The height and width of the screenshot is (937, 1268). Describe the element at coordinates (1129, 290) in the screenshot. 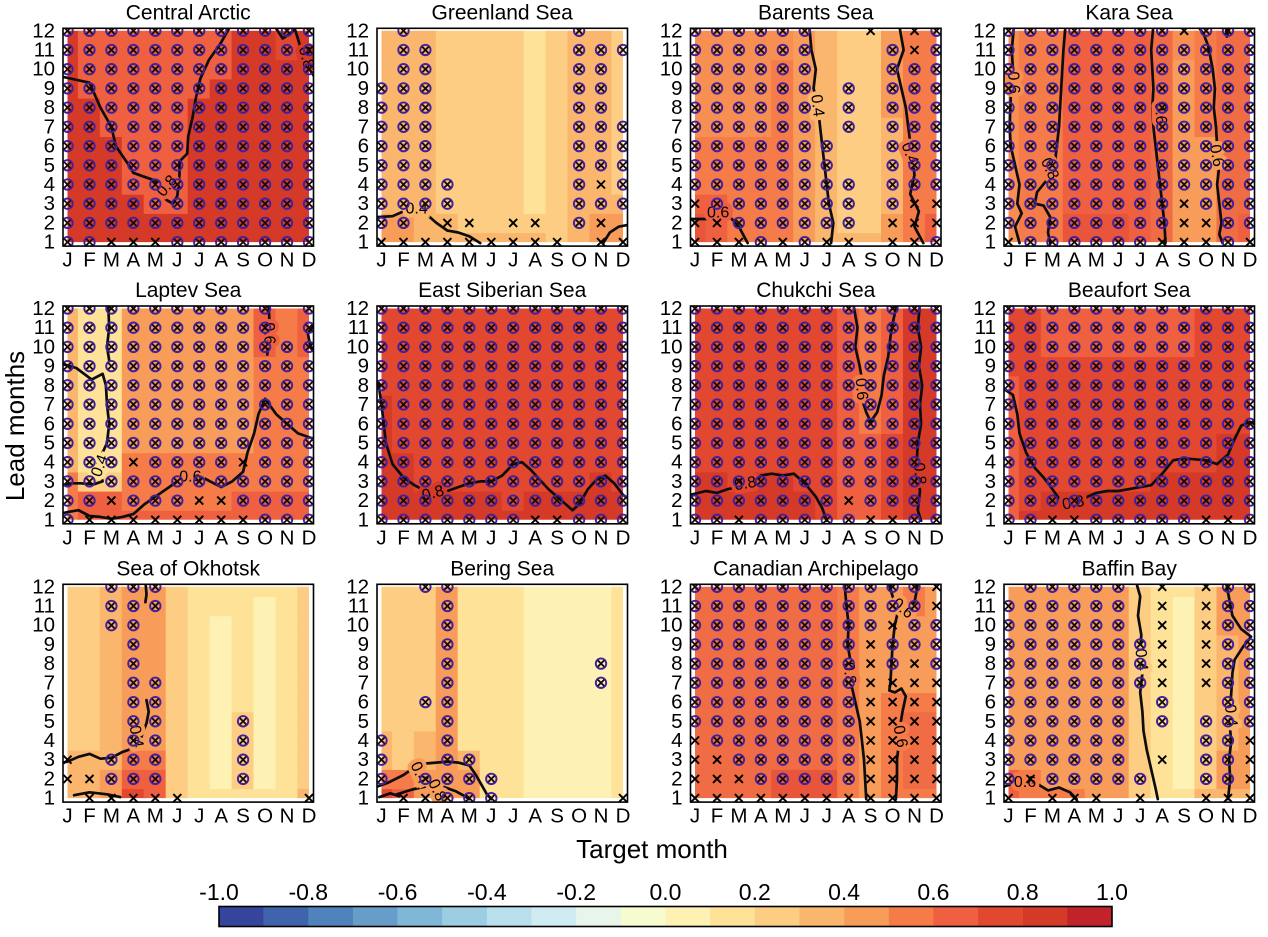

I see `svg-text: Beaufort Sea` at that location.